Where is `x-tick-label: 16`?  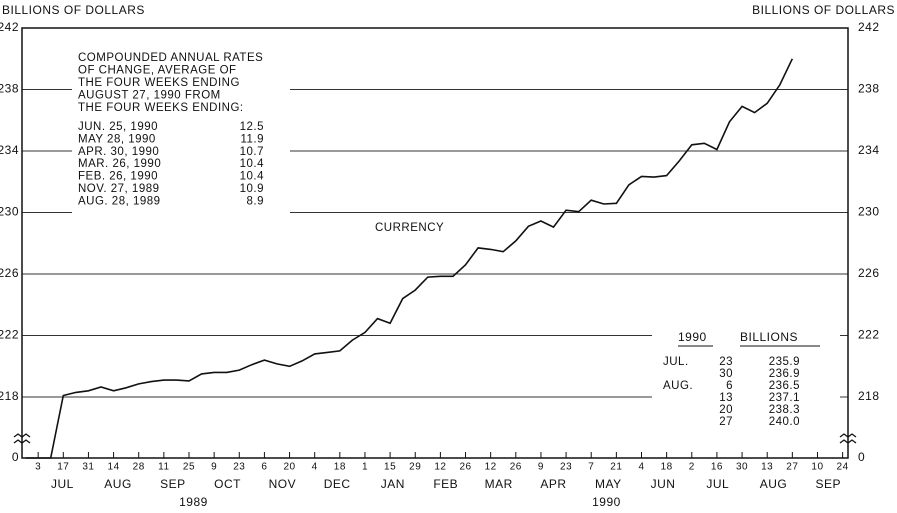
x-tick-label: 16 is located at coordinates (717, 467).